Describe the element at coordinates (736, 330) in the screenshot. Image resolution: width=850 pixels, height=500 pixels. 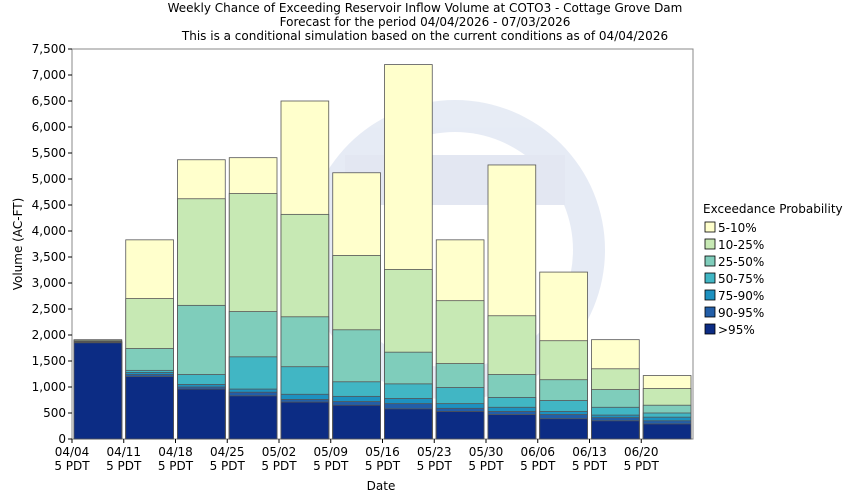
I see `legend-label: >95%` at that location.